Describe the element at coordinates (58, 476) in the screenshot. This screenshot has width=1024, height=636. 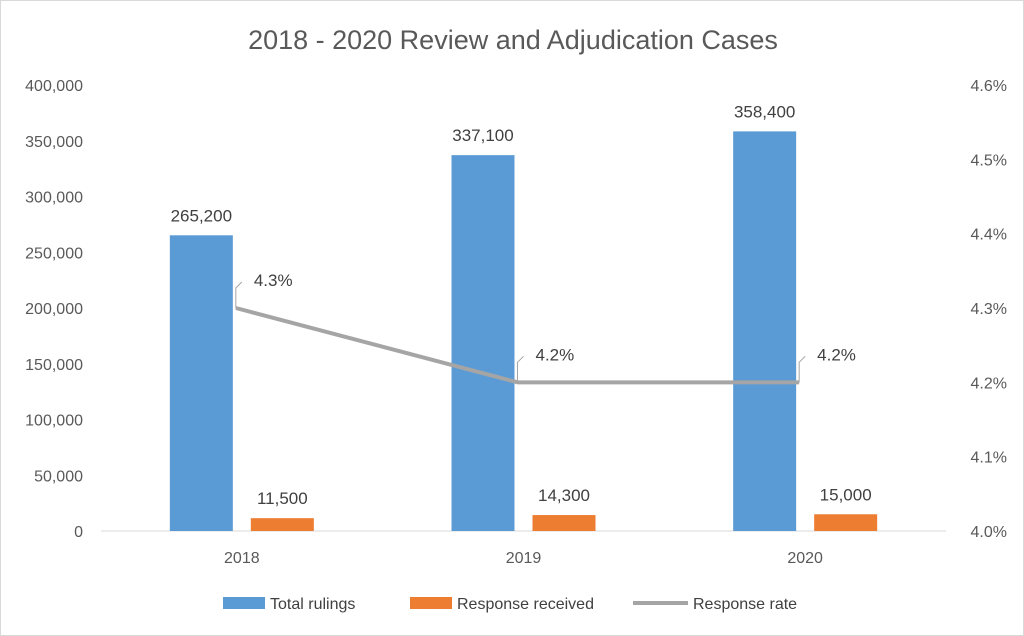
I see `y-left-tick-label: 50,000` at that location.